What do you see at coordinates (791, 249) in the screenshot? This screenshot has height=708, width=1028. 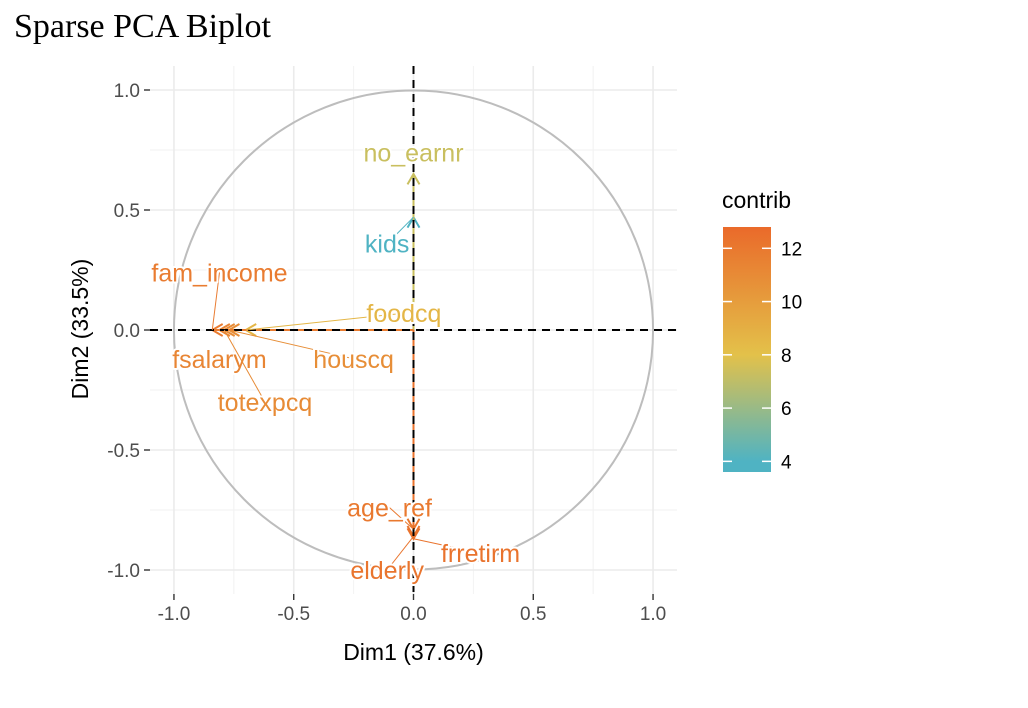 I see `colorbar-tick-label: 12` at bounding box center [791, 249].